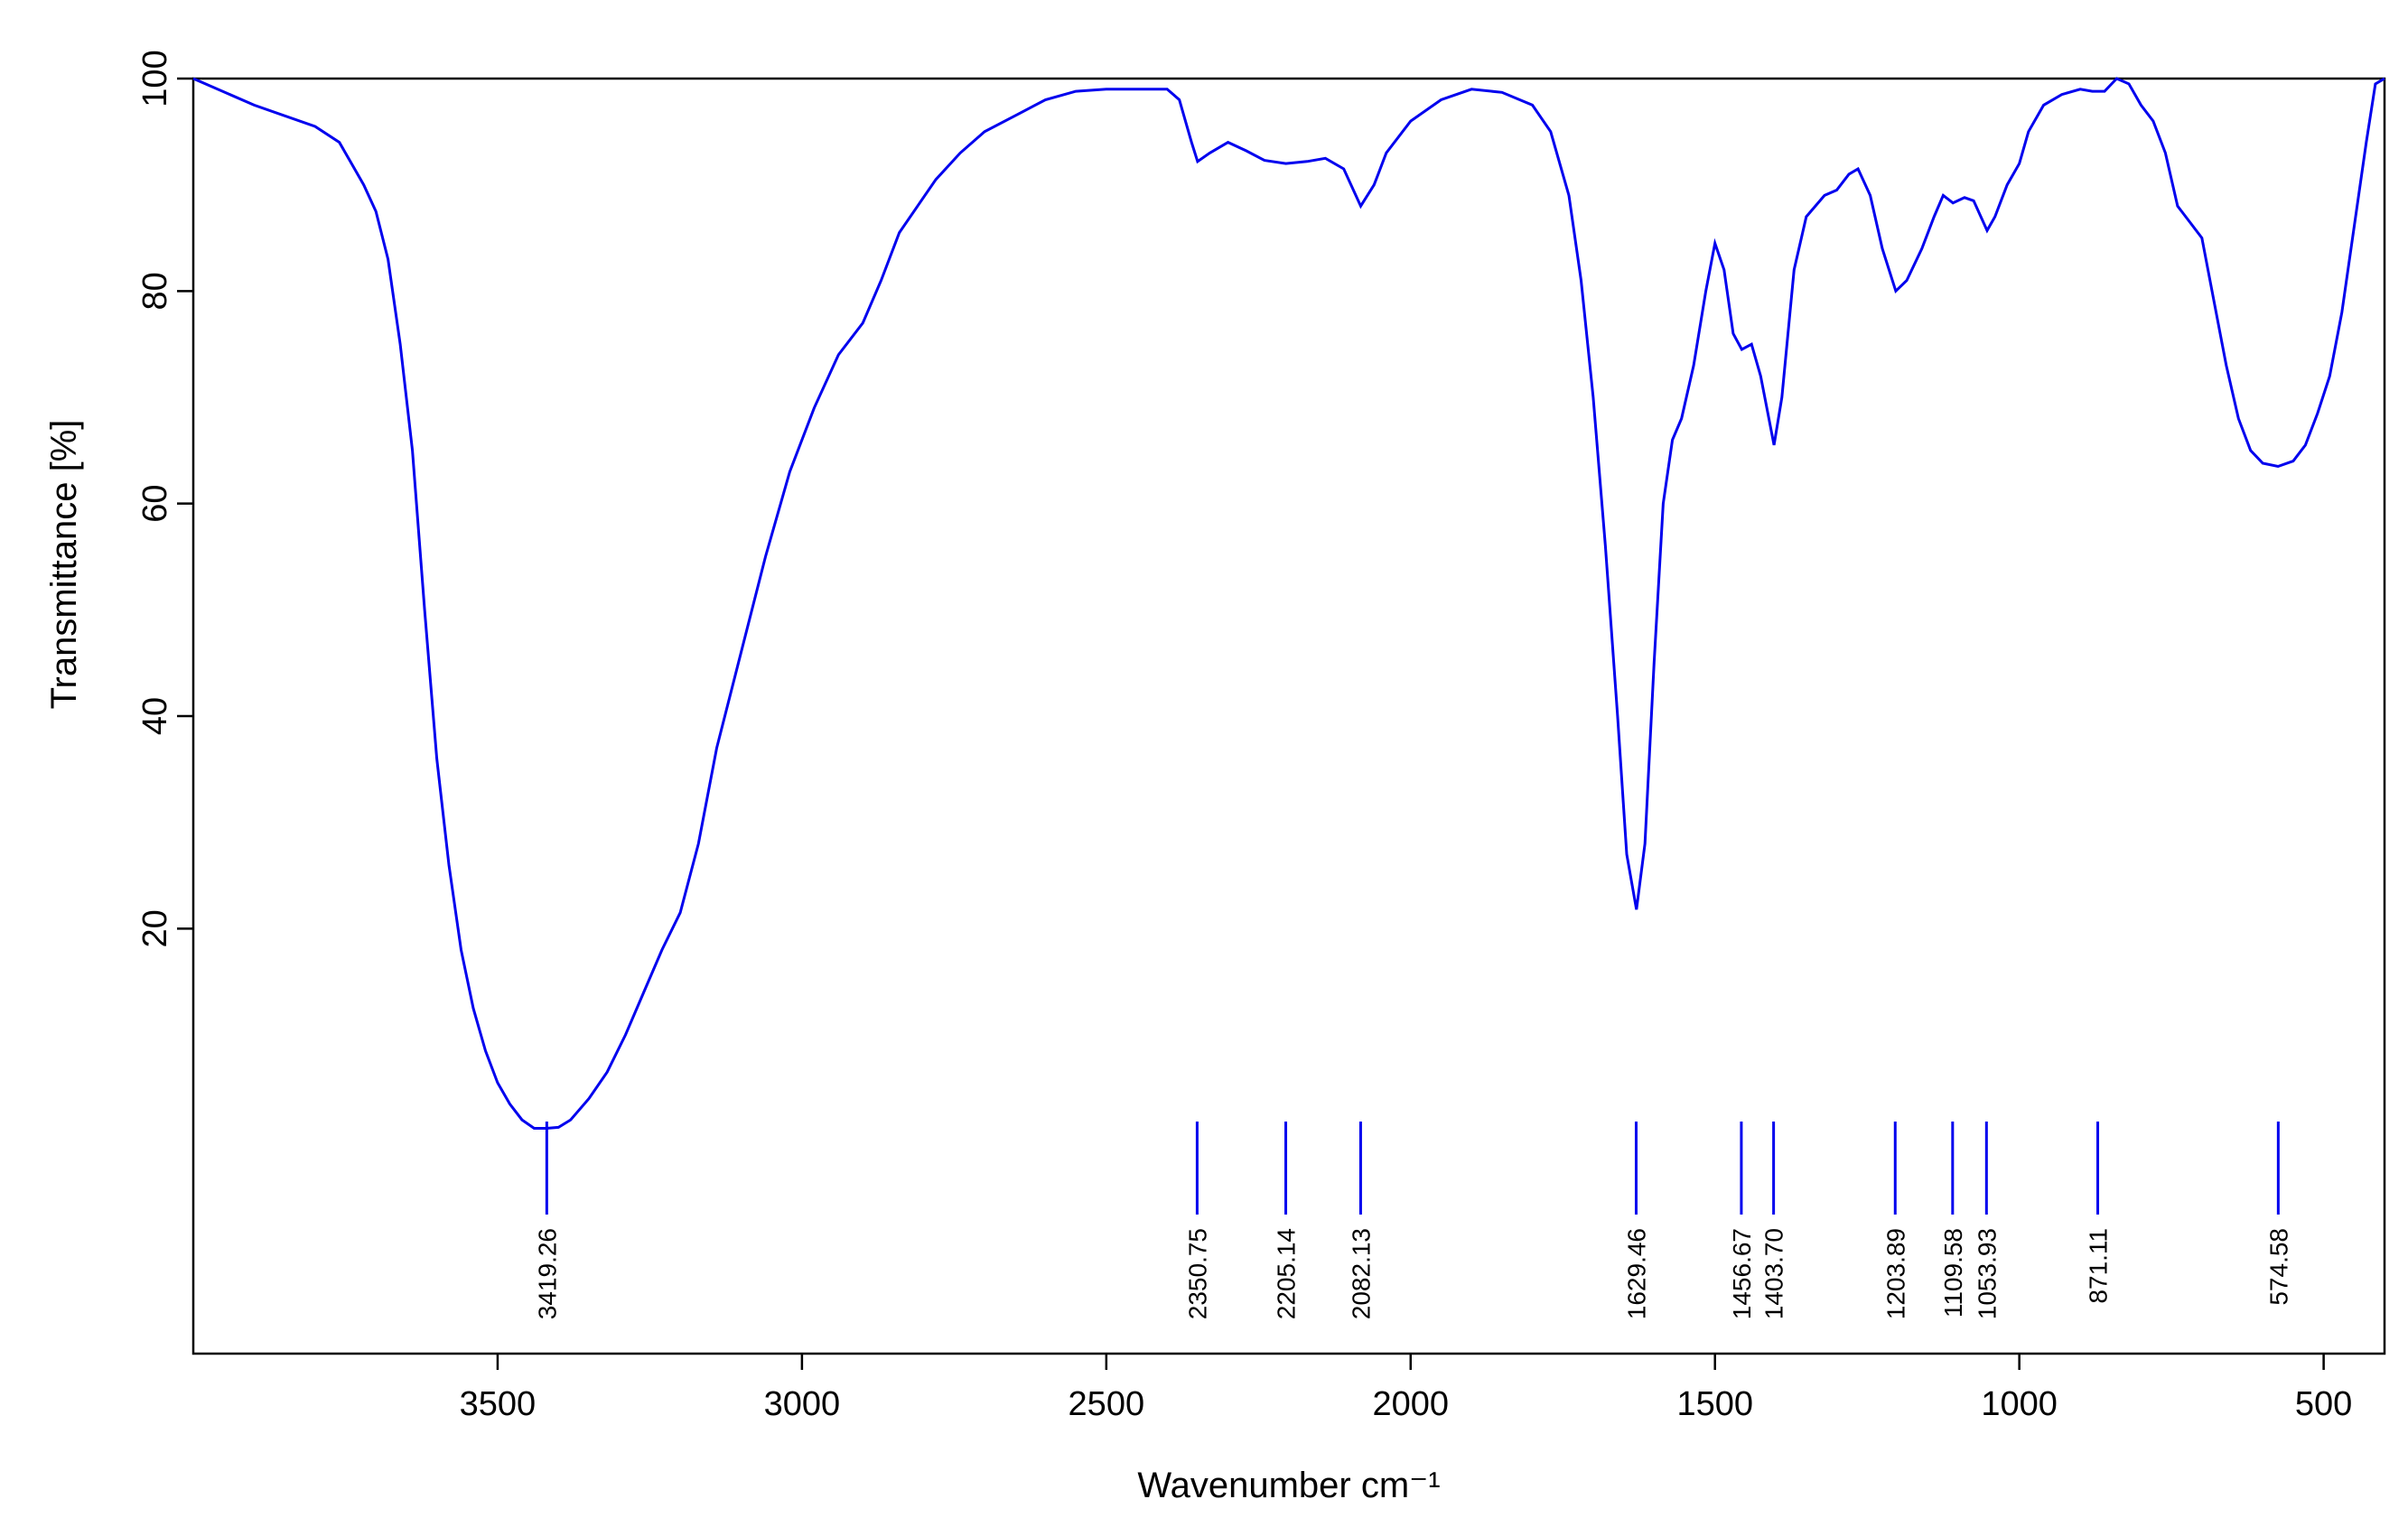  What do you see at coordinates (1953, 1273) in the screenshot?
I see `peak-label: 1109.58` at bounding box center [1953, 1273].